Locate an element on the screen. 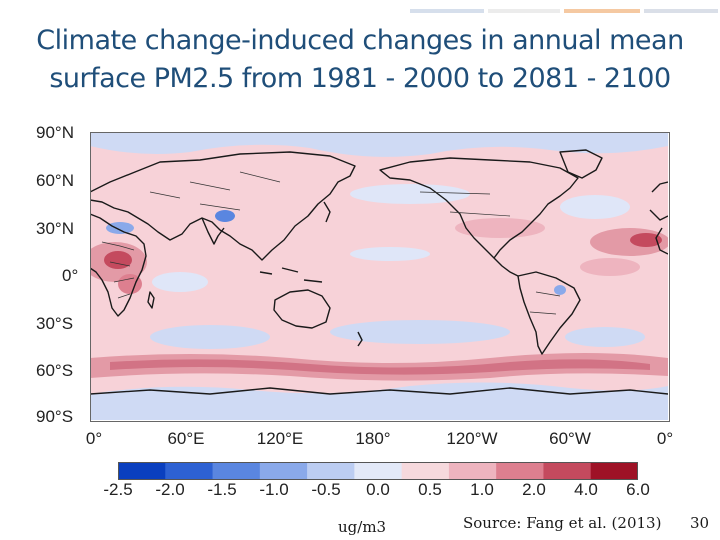 This screenshot has width=720, height=540. colorbar-tick-label: -0.5 is located at coordinates (326, 489).